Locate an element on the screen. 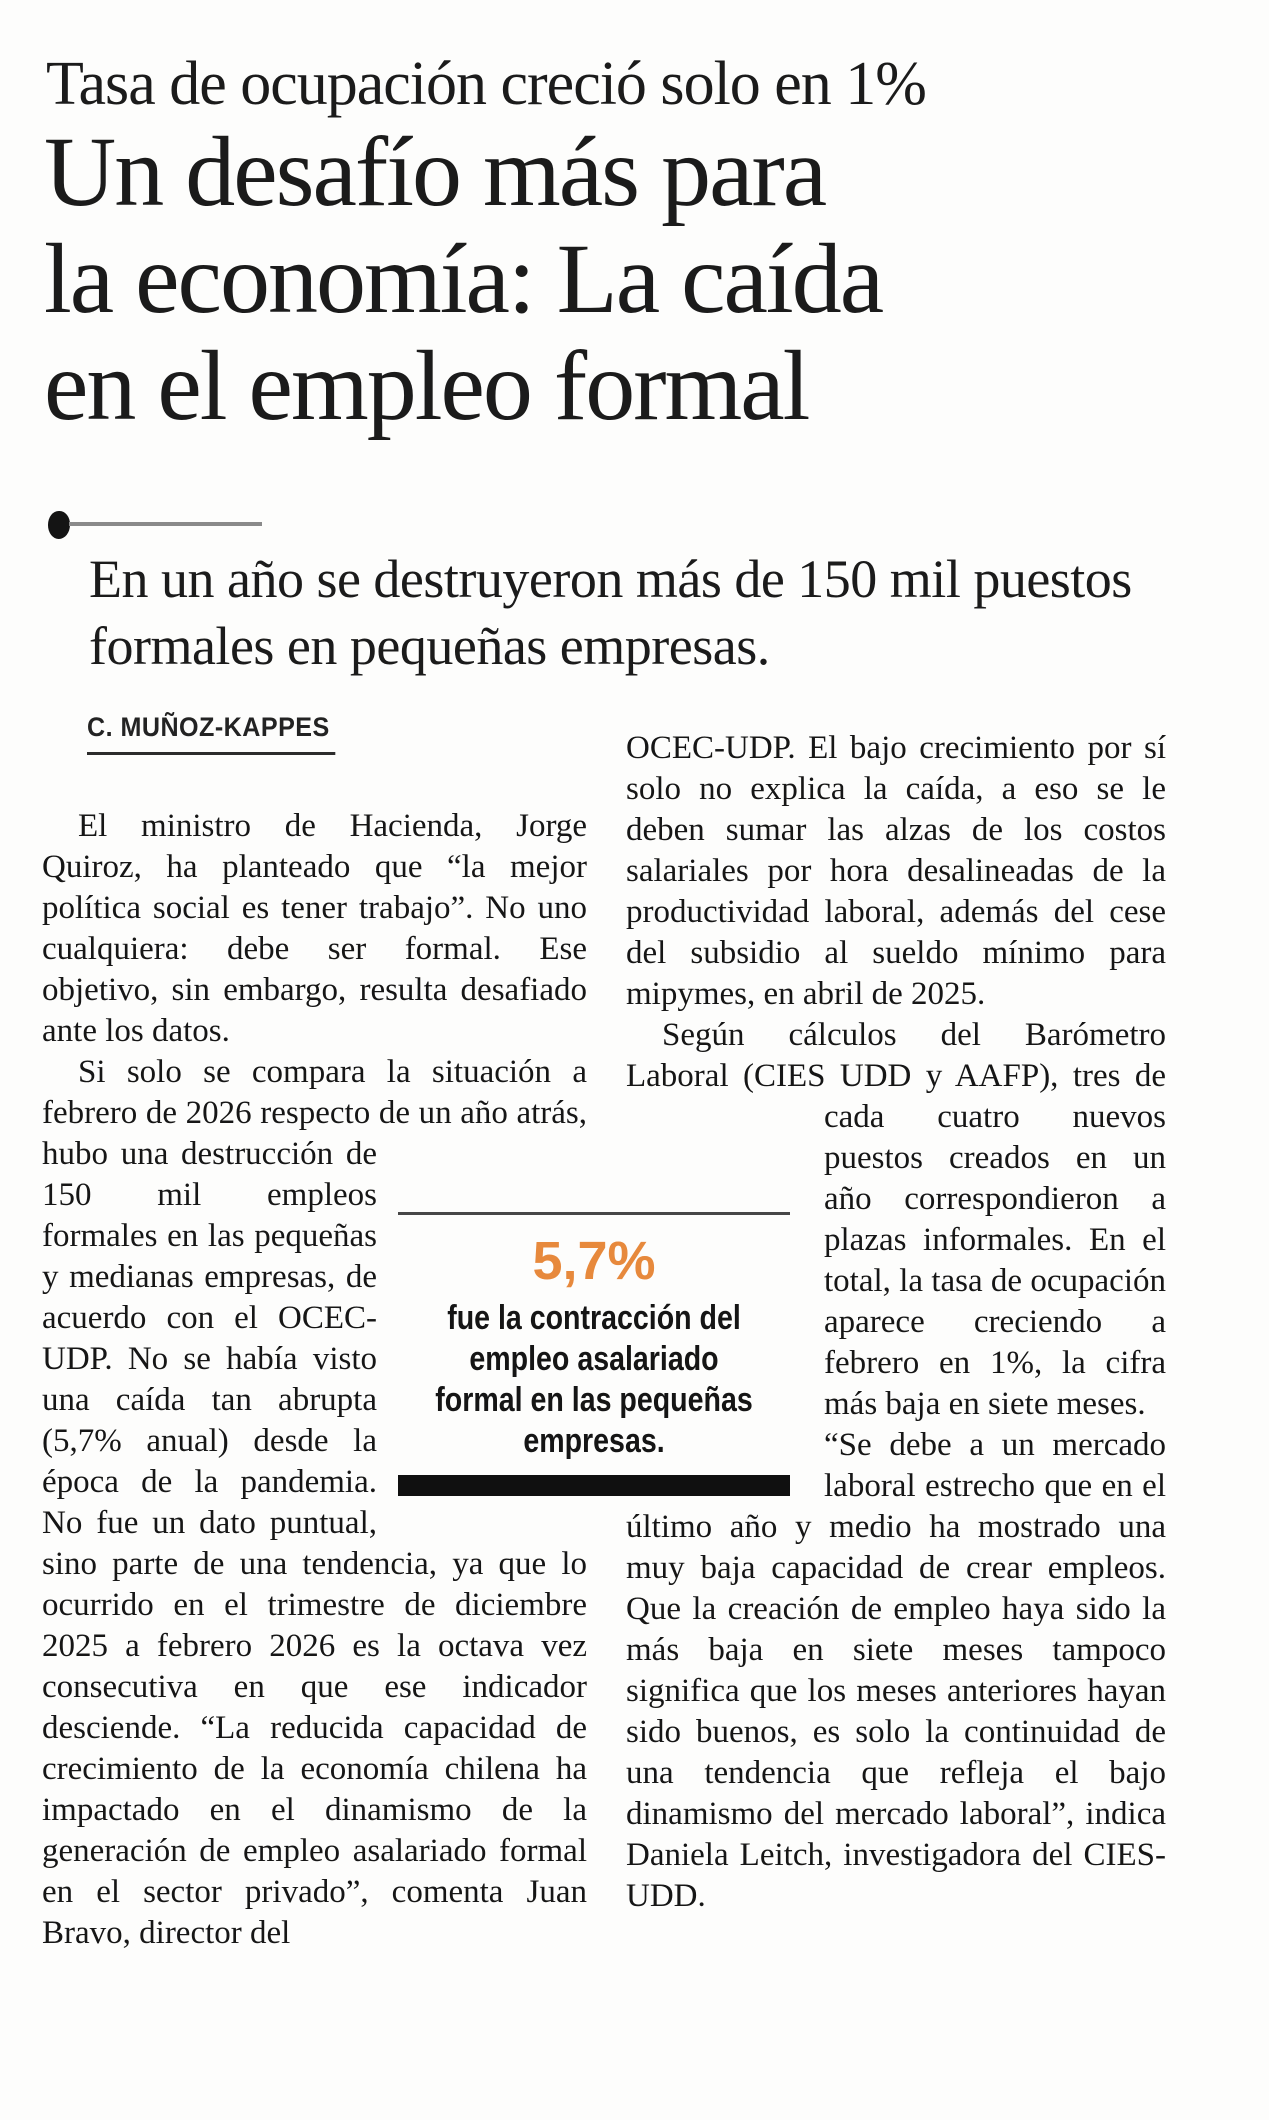  pullquote-text-line: fue la contracción del is located at coordinates (594, 1318).